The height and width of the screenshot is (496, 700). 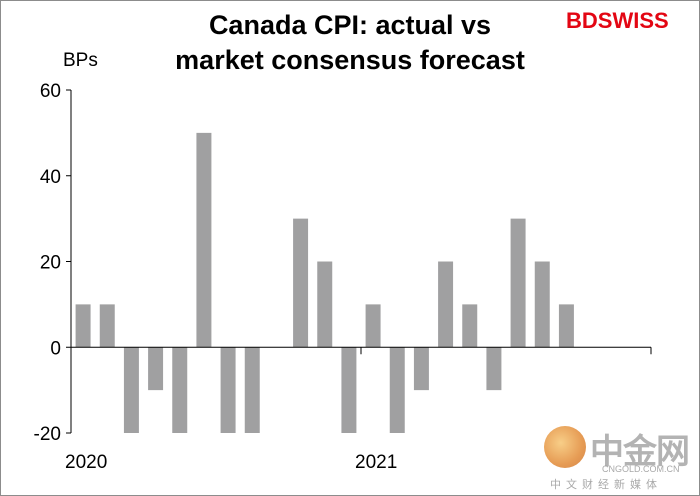 What do you see at coordinates (47, 434) in the screenshot?
I see `y-tick-label--20: -20` at bounding box center [47, 434].